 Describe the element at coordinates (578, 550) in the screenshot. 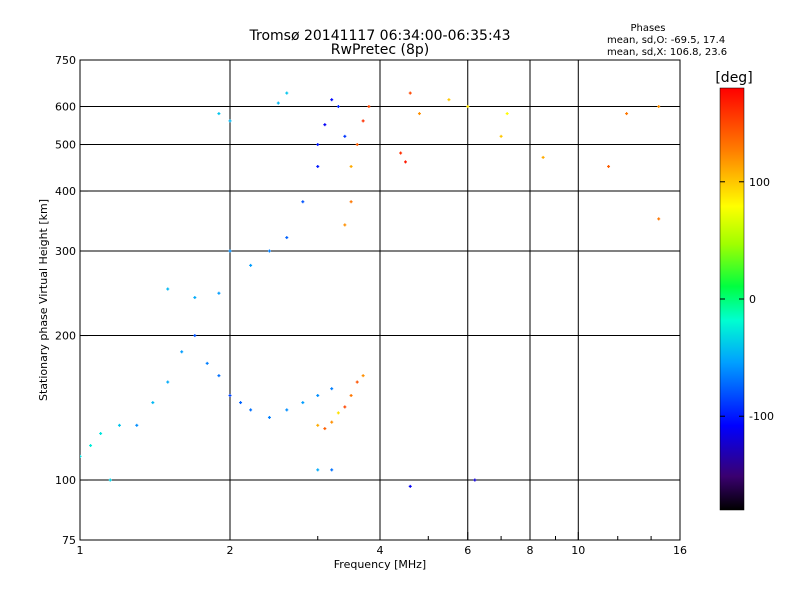

I see `x-tick-label: 10` at that location.